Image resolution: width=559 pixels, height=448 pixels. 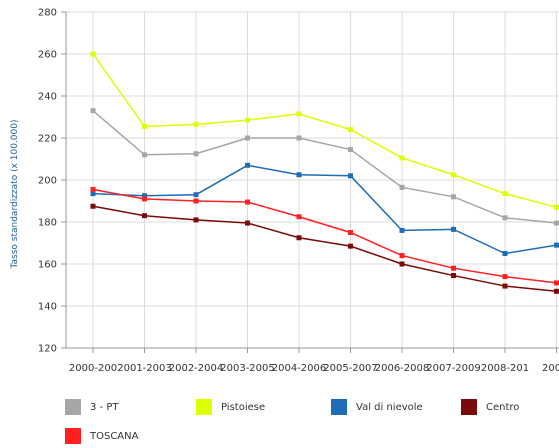 I want to click on x-tick-label: 2002-2004, so click(x=196, y=368).